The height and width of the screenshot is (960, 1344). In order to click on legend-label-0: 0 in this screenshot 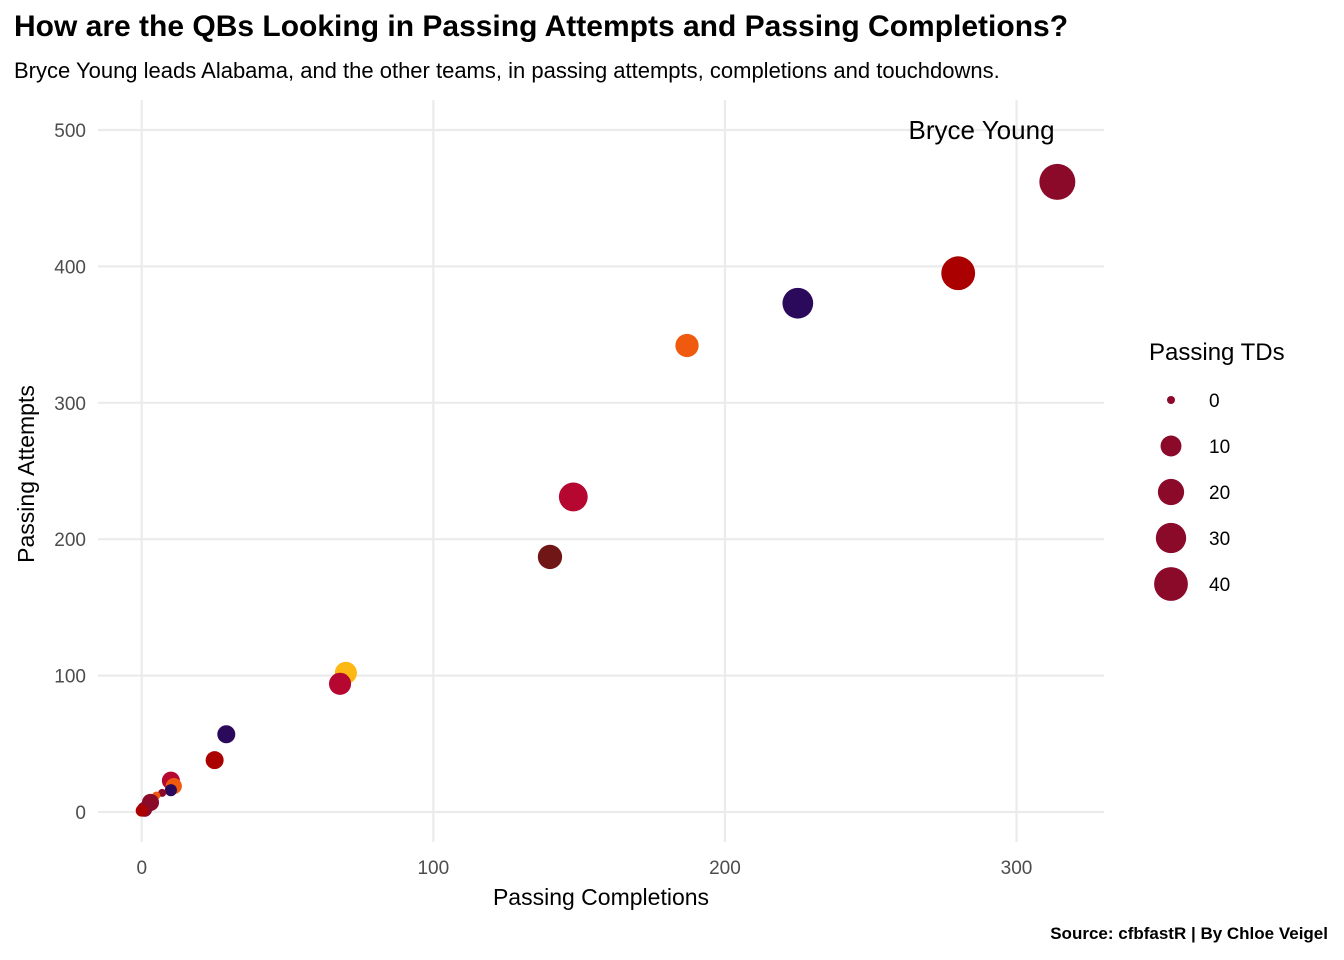, I will do `click(1214, 401)`.